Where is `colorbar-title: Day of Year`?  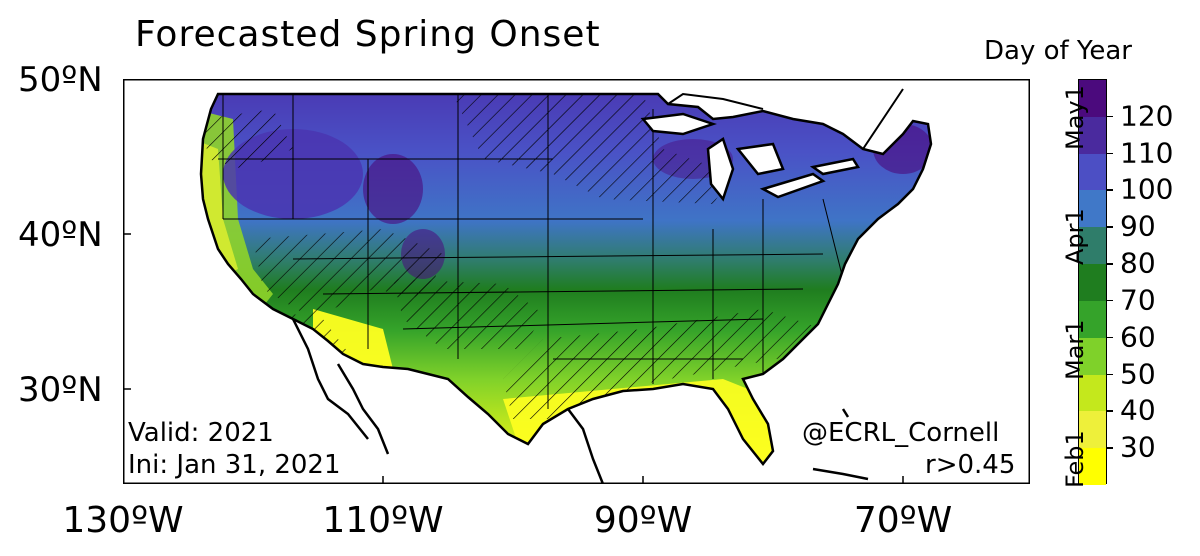
colorbar-title: Day of Year is located at coordinates (1058, 51).